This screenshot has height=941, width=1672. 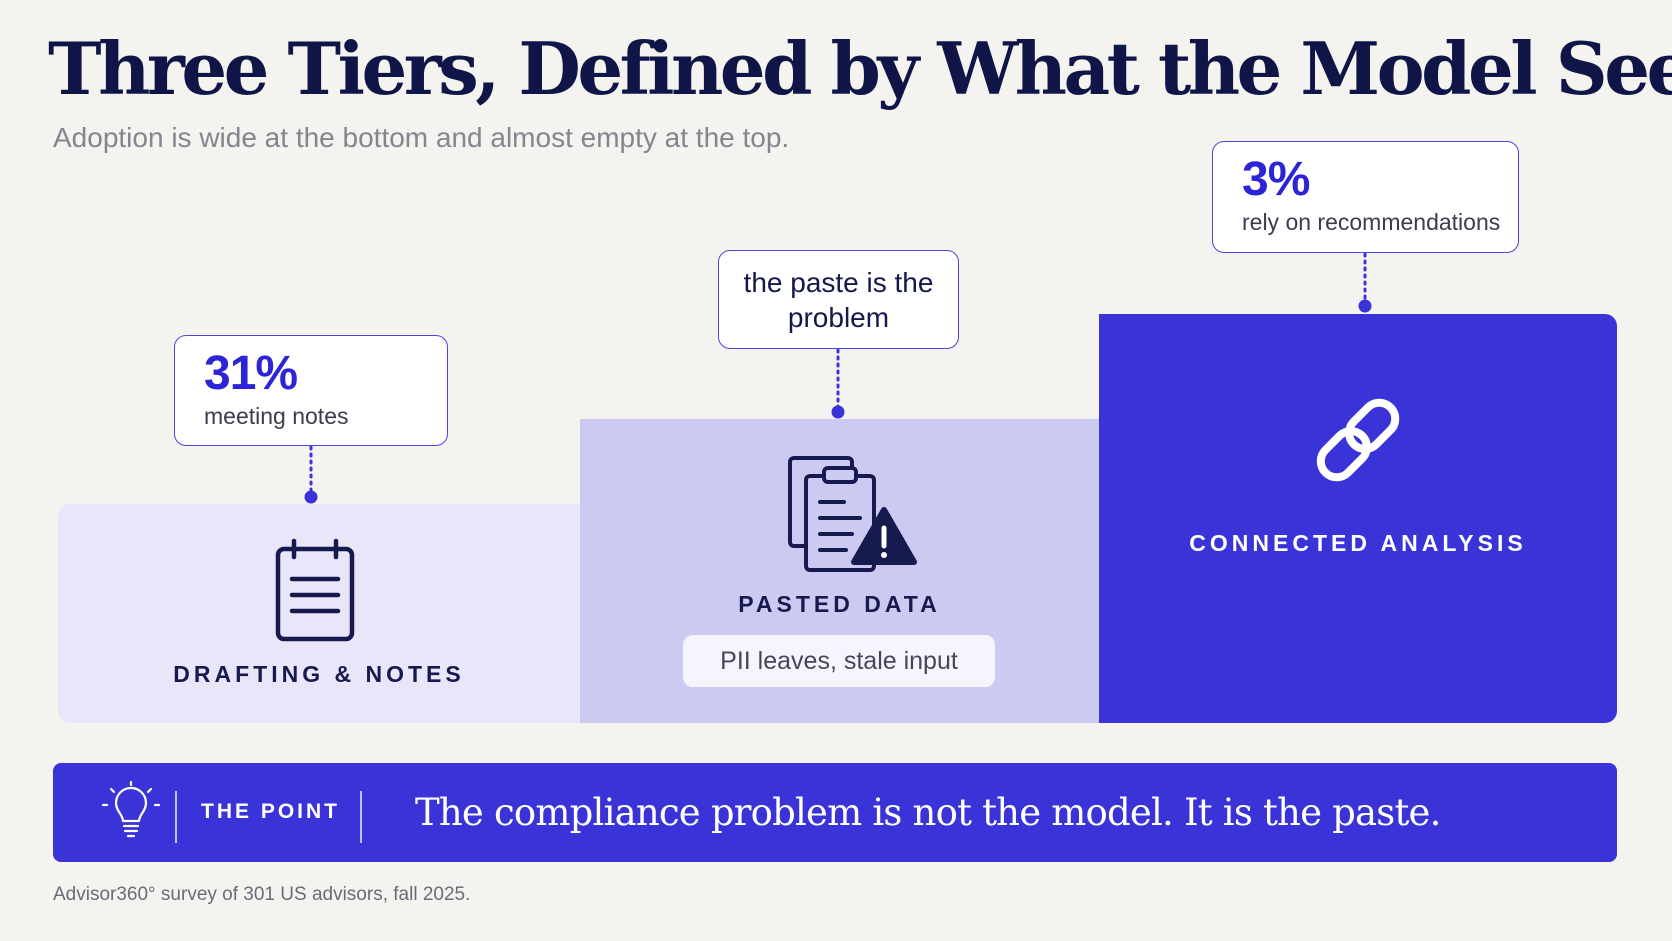 I want to click on callout-text: rely on recommendations, so click(x=1371, y=222).